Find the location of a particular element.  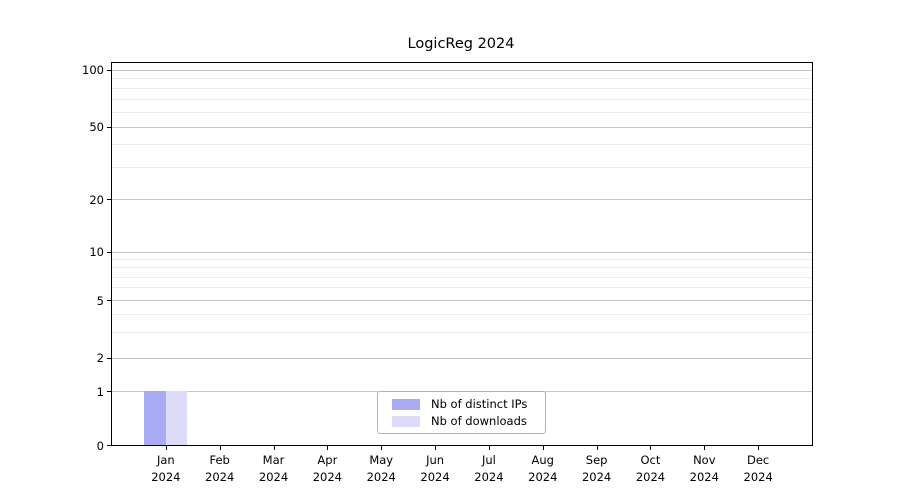

x-tick-label-mar: Mar 2024 is located at coordinates (273, 468).